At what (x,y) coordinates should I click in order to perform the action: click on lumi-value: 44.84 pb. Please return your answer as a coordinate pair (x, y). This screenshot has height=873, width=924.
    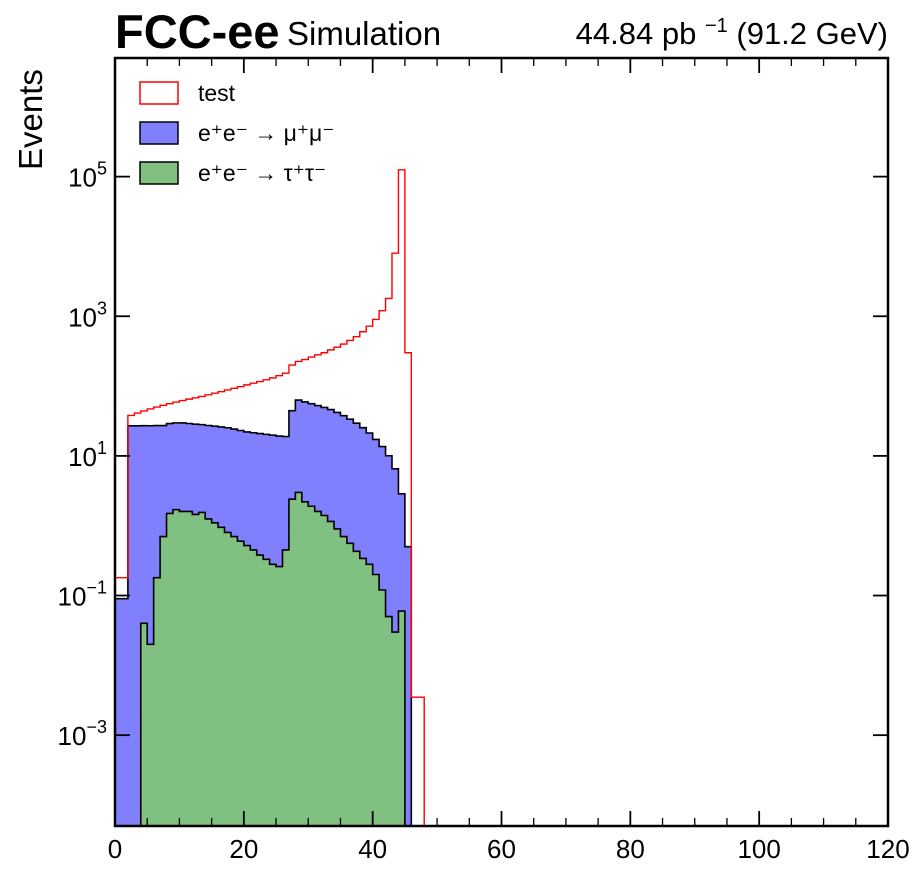
    Looking at the image, I should click on (636, 33).